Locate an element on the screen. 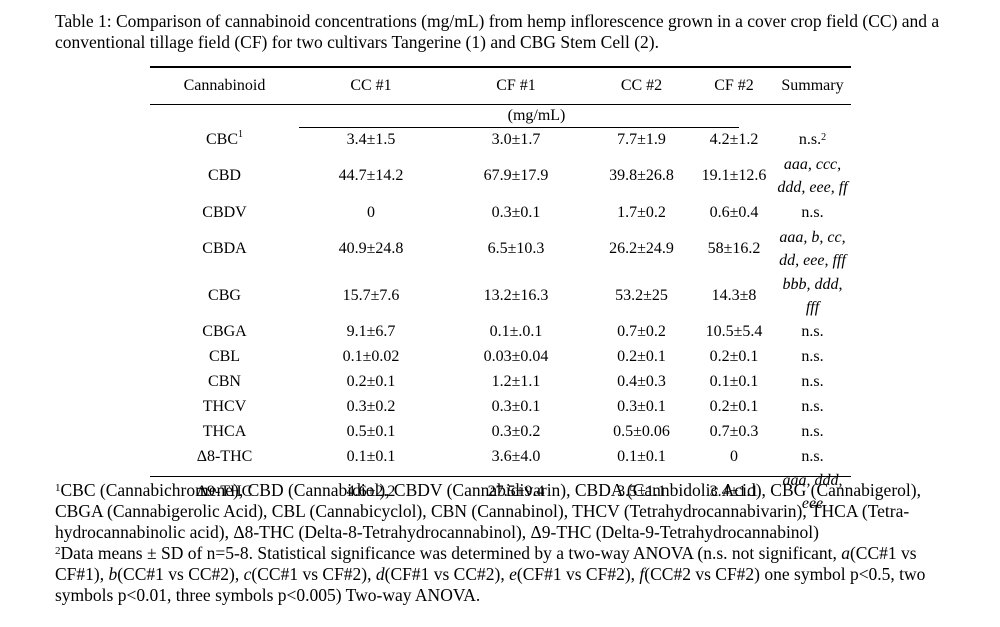  header-summary: Summary is located at coordinates (812, 85).